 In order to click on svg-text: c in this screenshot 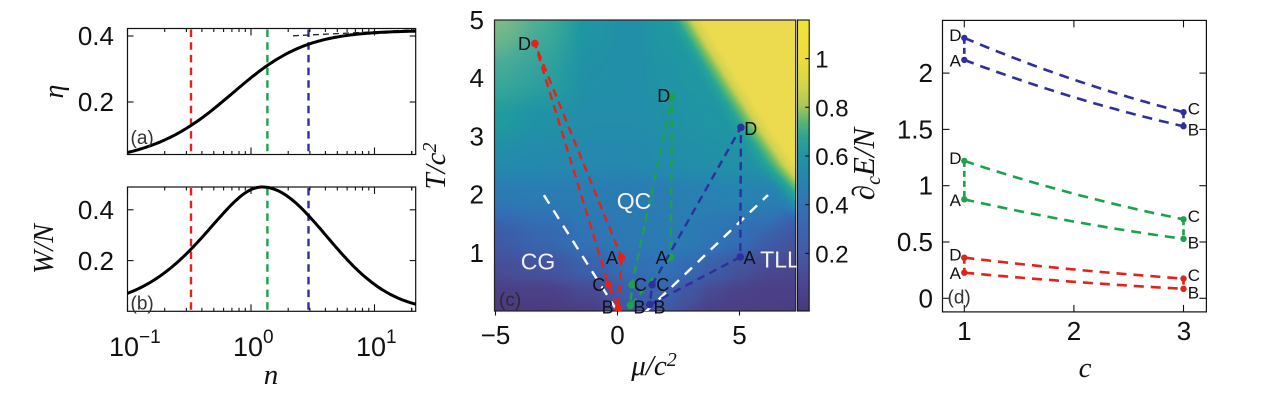, I will do `click(1085, 368)`.